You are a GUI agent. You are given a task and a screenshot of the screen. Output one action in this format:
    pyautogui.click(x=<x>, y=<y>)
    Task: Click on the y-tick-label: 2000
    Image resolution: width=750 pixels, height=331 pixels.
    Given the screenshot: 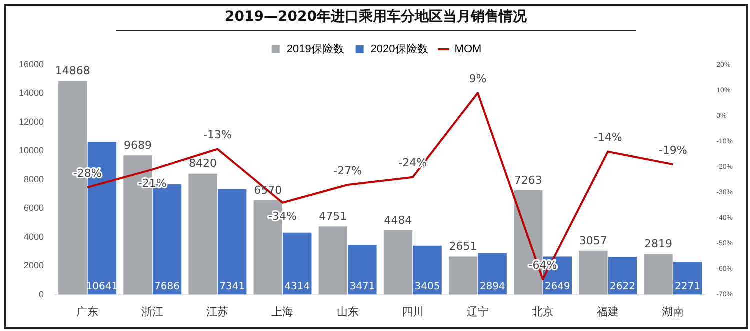 What is the action you would take?
    pyautogui.click(x=34, y=265)
    